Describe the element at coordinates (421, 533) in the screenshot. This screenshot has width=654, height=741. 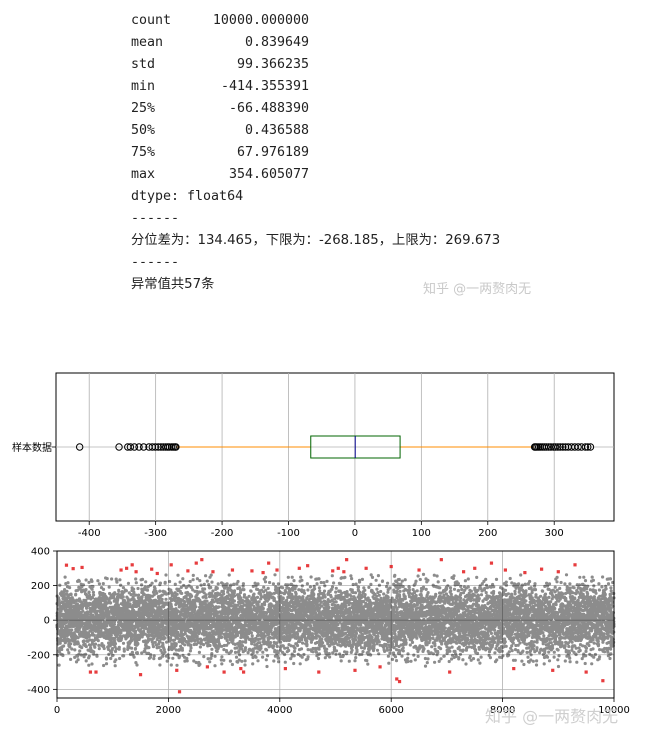
I see `boxplot-tick-label: 100` at that location.